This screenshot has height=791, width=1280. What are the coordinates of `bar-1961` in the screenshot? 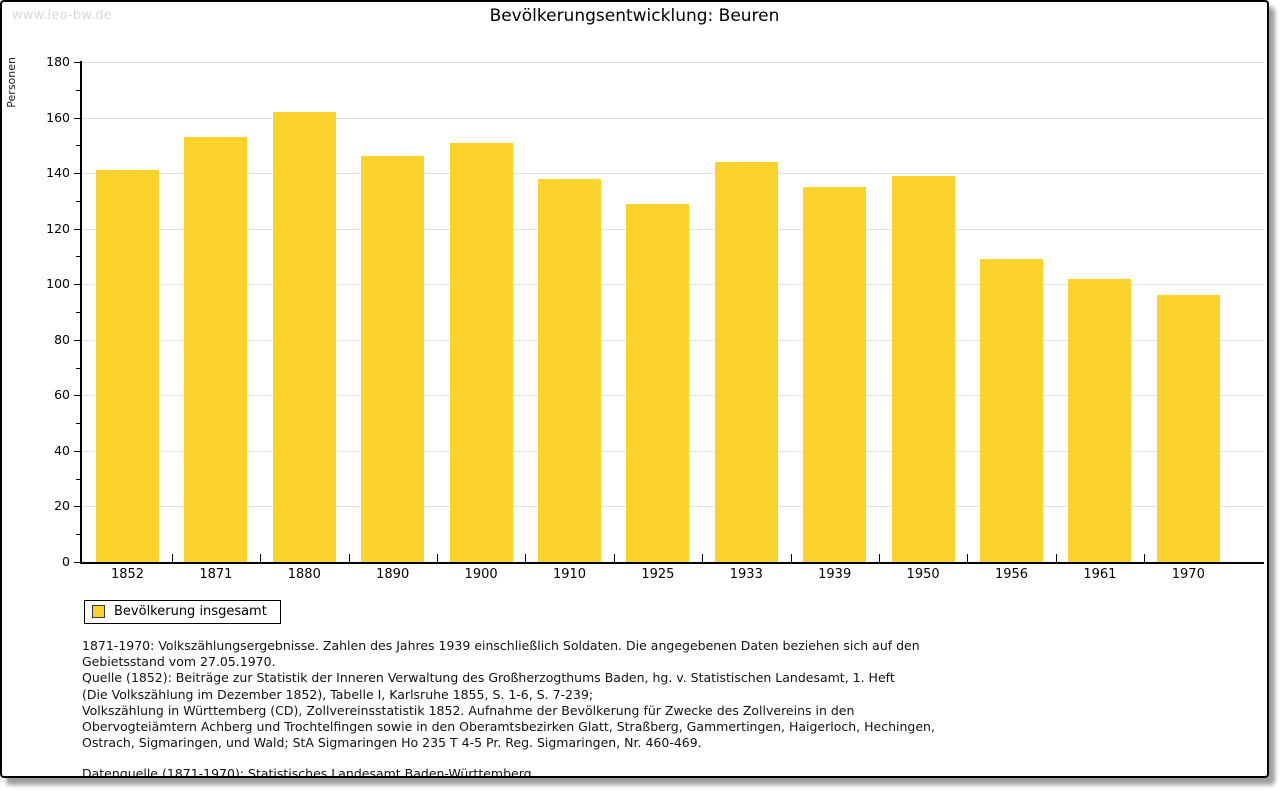 It's located at (1100, 420).